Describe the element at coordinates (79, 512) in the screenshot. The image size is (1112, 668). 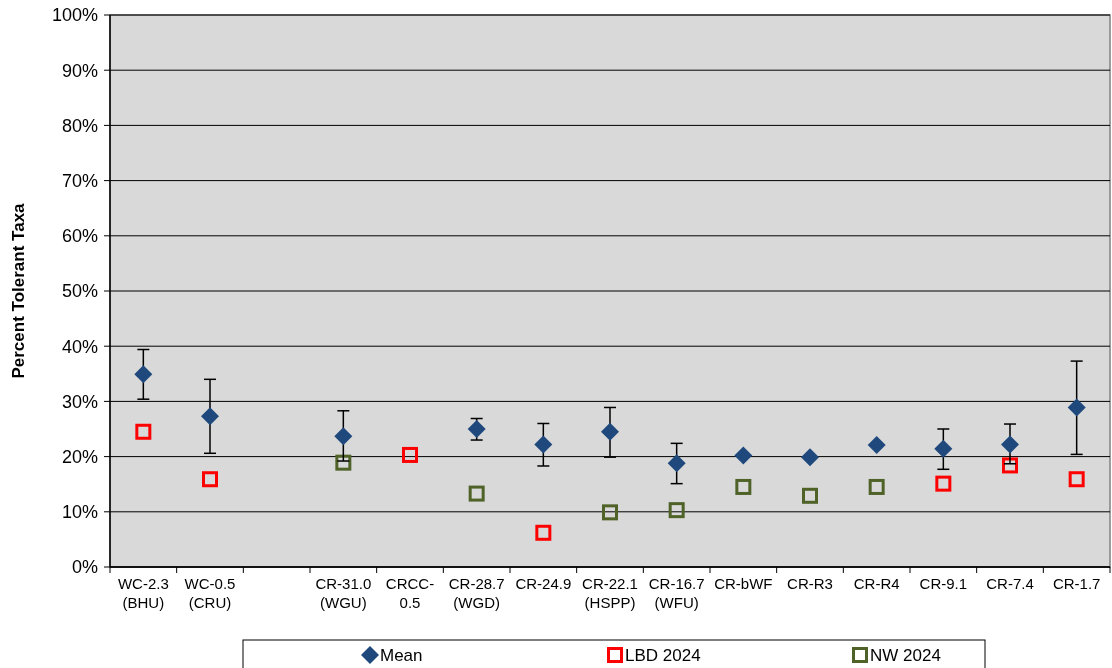
I see `y-tick-label: 10%` at that location.